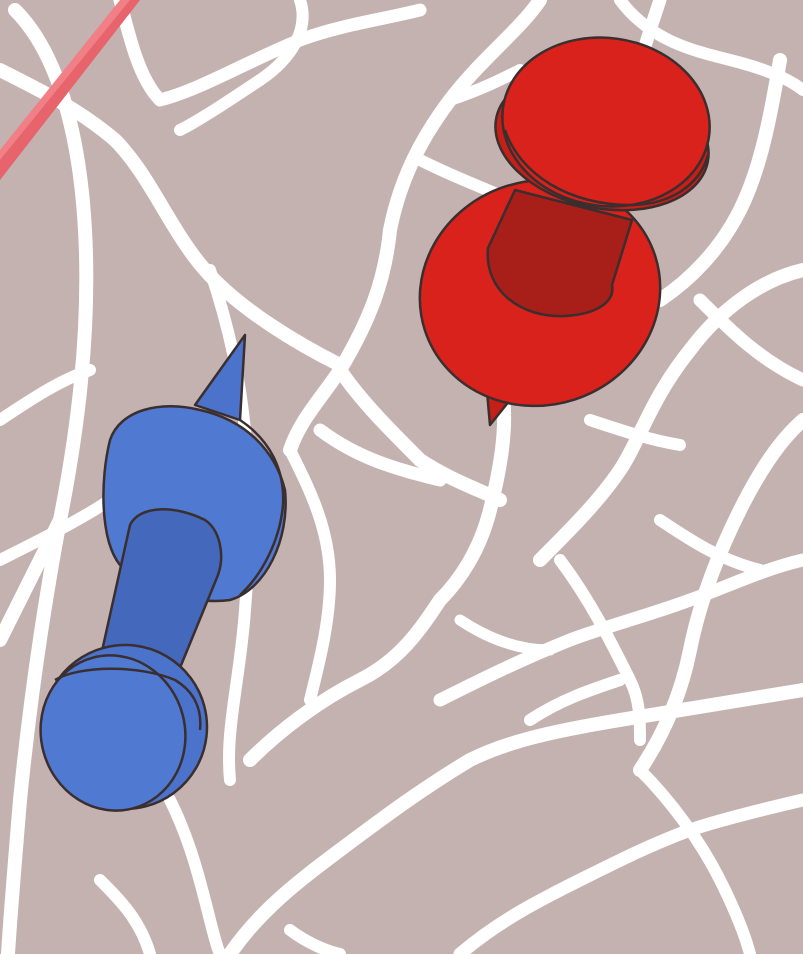  Describe the element at coordinates (262, 507) in the screenshot. I see `pin-base-edge` at that location.